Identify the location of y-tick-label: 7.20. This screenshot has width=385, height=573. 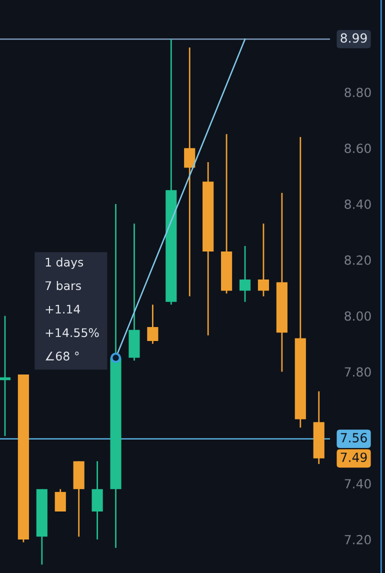
(357, 539).